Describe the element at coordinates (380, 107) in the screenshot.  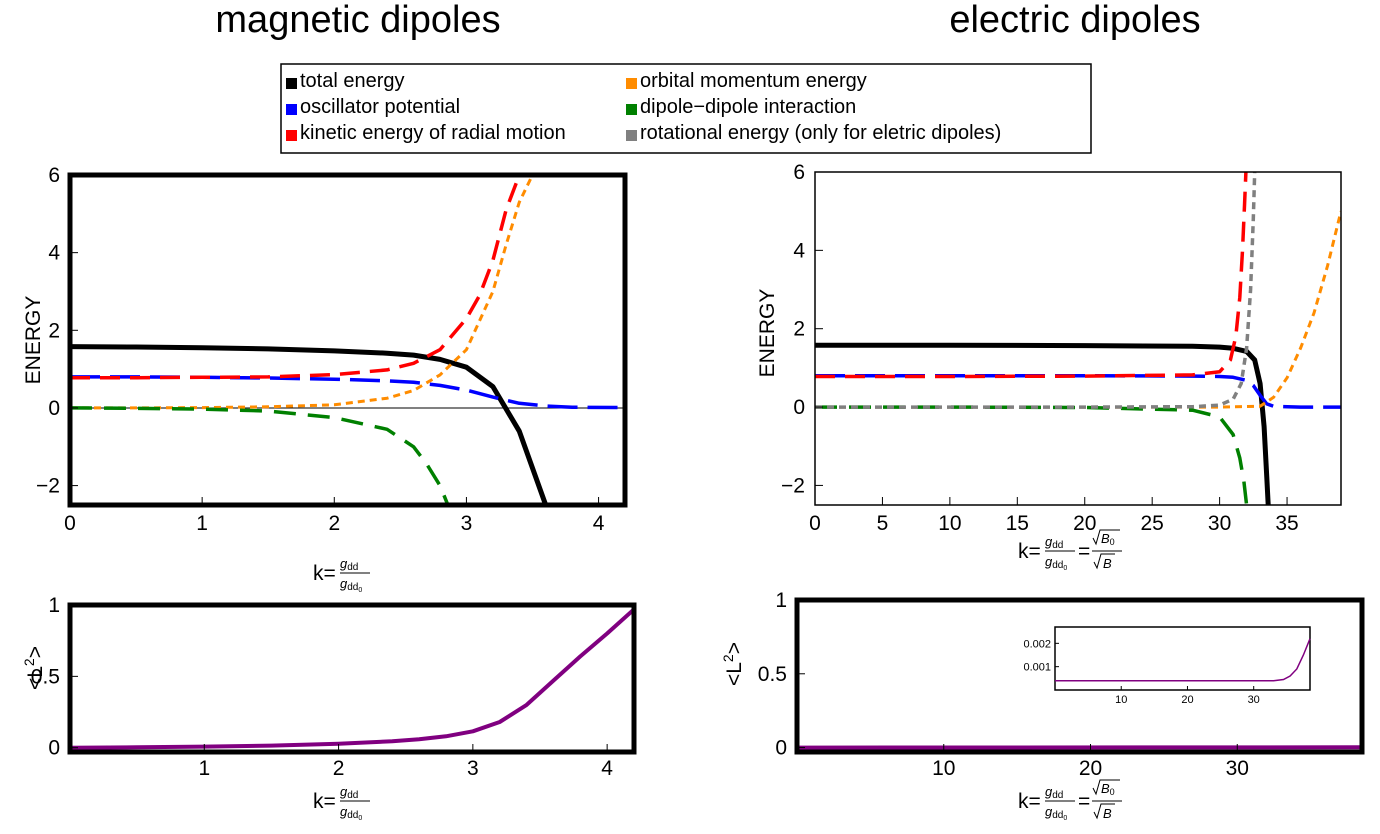
I see `legend-label-oscillator-potential: oscillator potential` at that location.